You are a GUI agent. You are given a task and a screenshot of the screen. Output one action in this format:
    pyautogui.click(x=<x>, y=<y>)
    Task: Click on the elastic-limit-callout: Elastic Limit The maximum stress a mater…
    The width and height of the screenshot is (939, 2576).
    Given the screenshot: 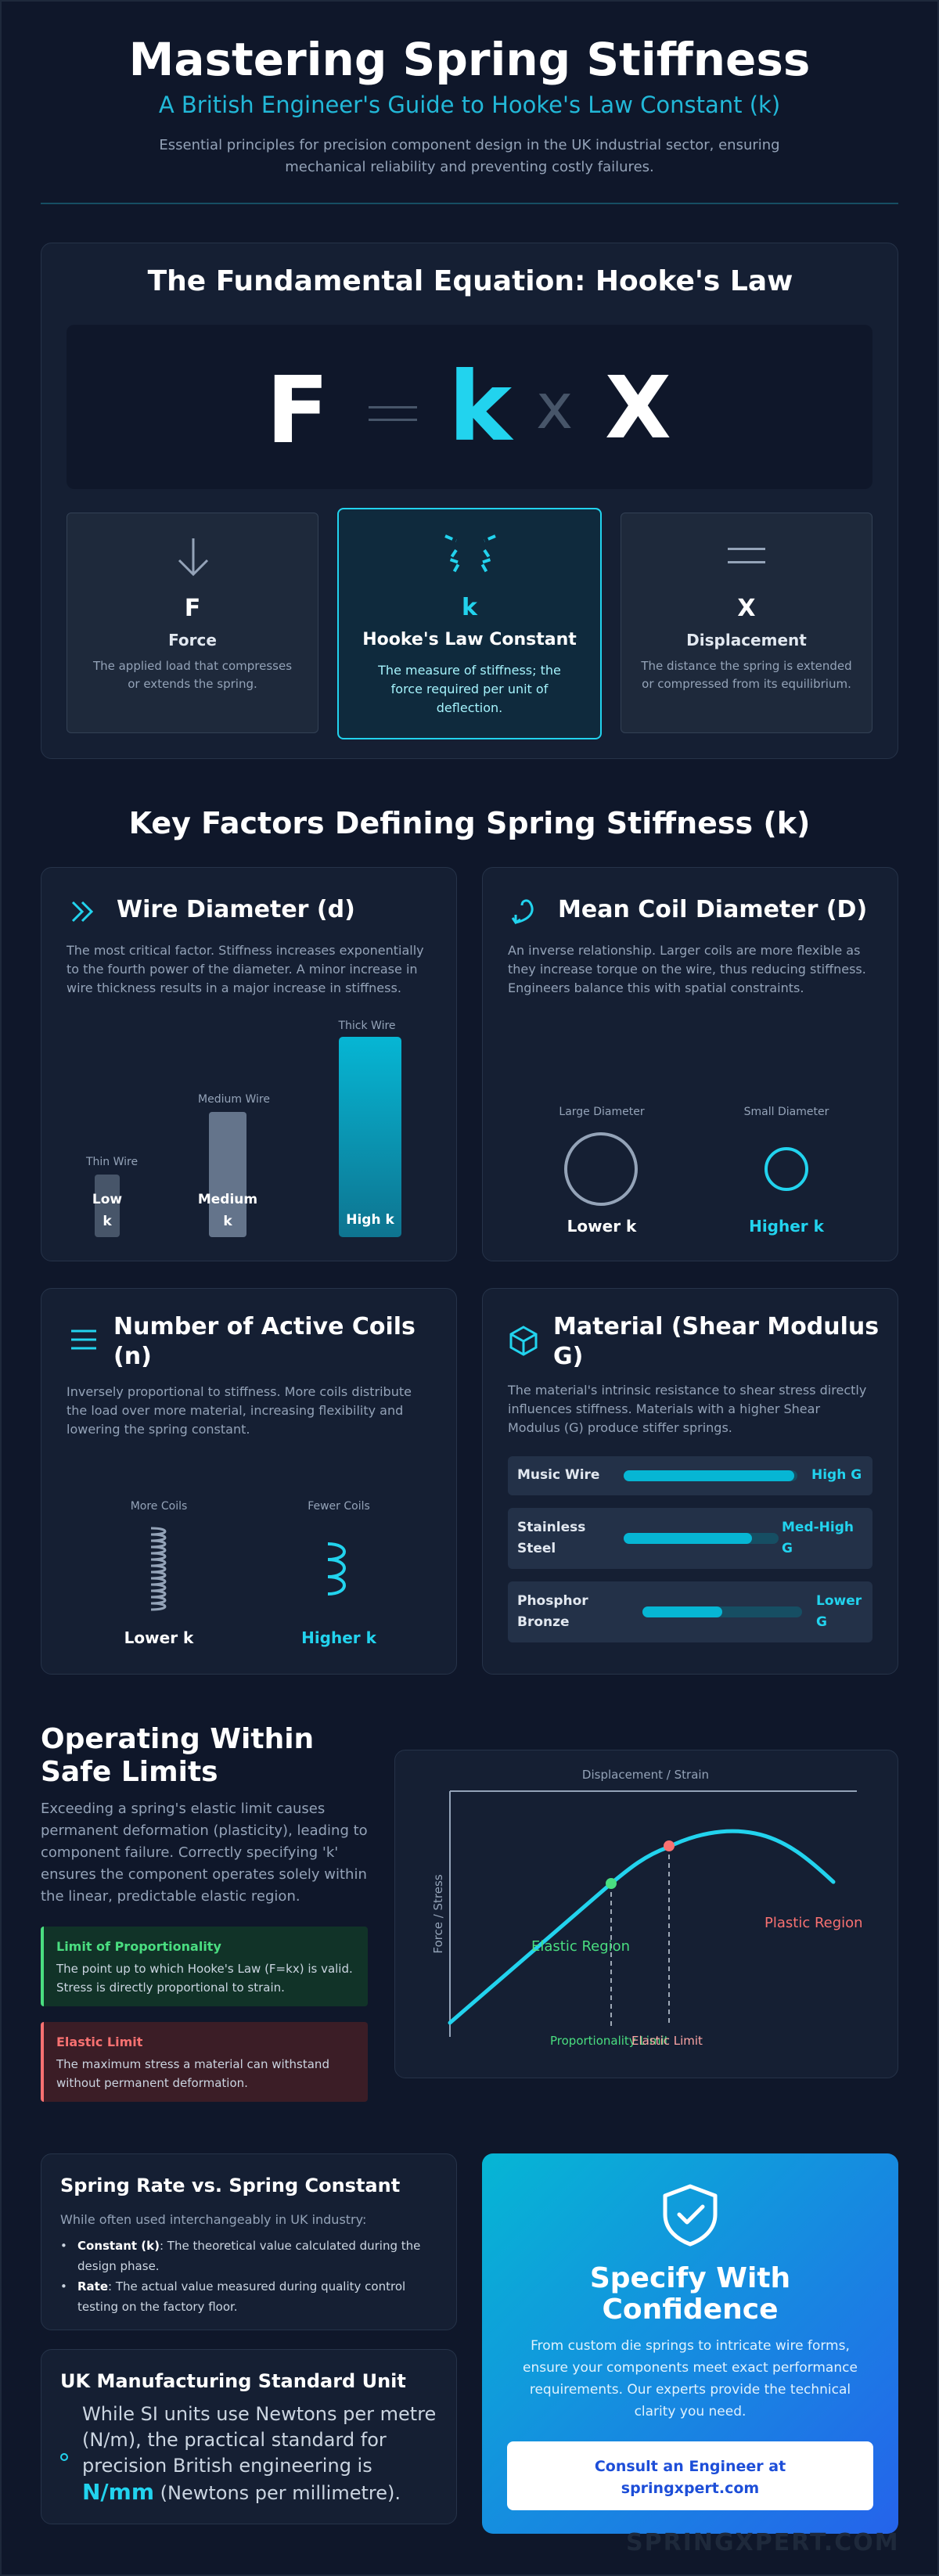 What is the action you would take?
    pyautogui.click(x=204, y=2062)
    